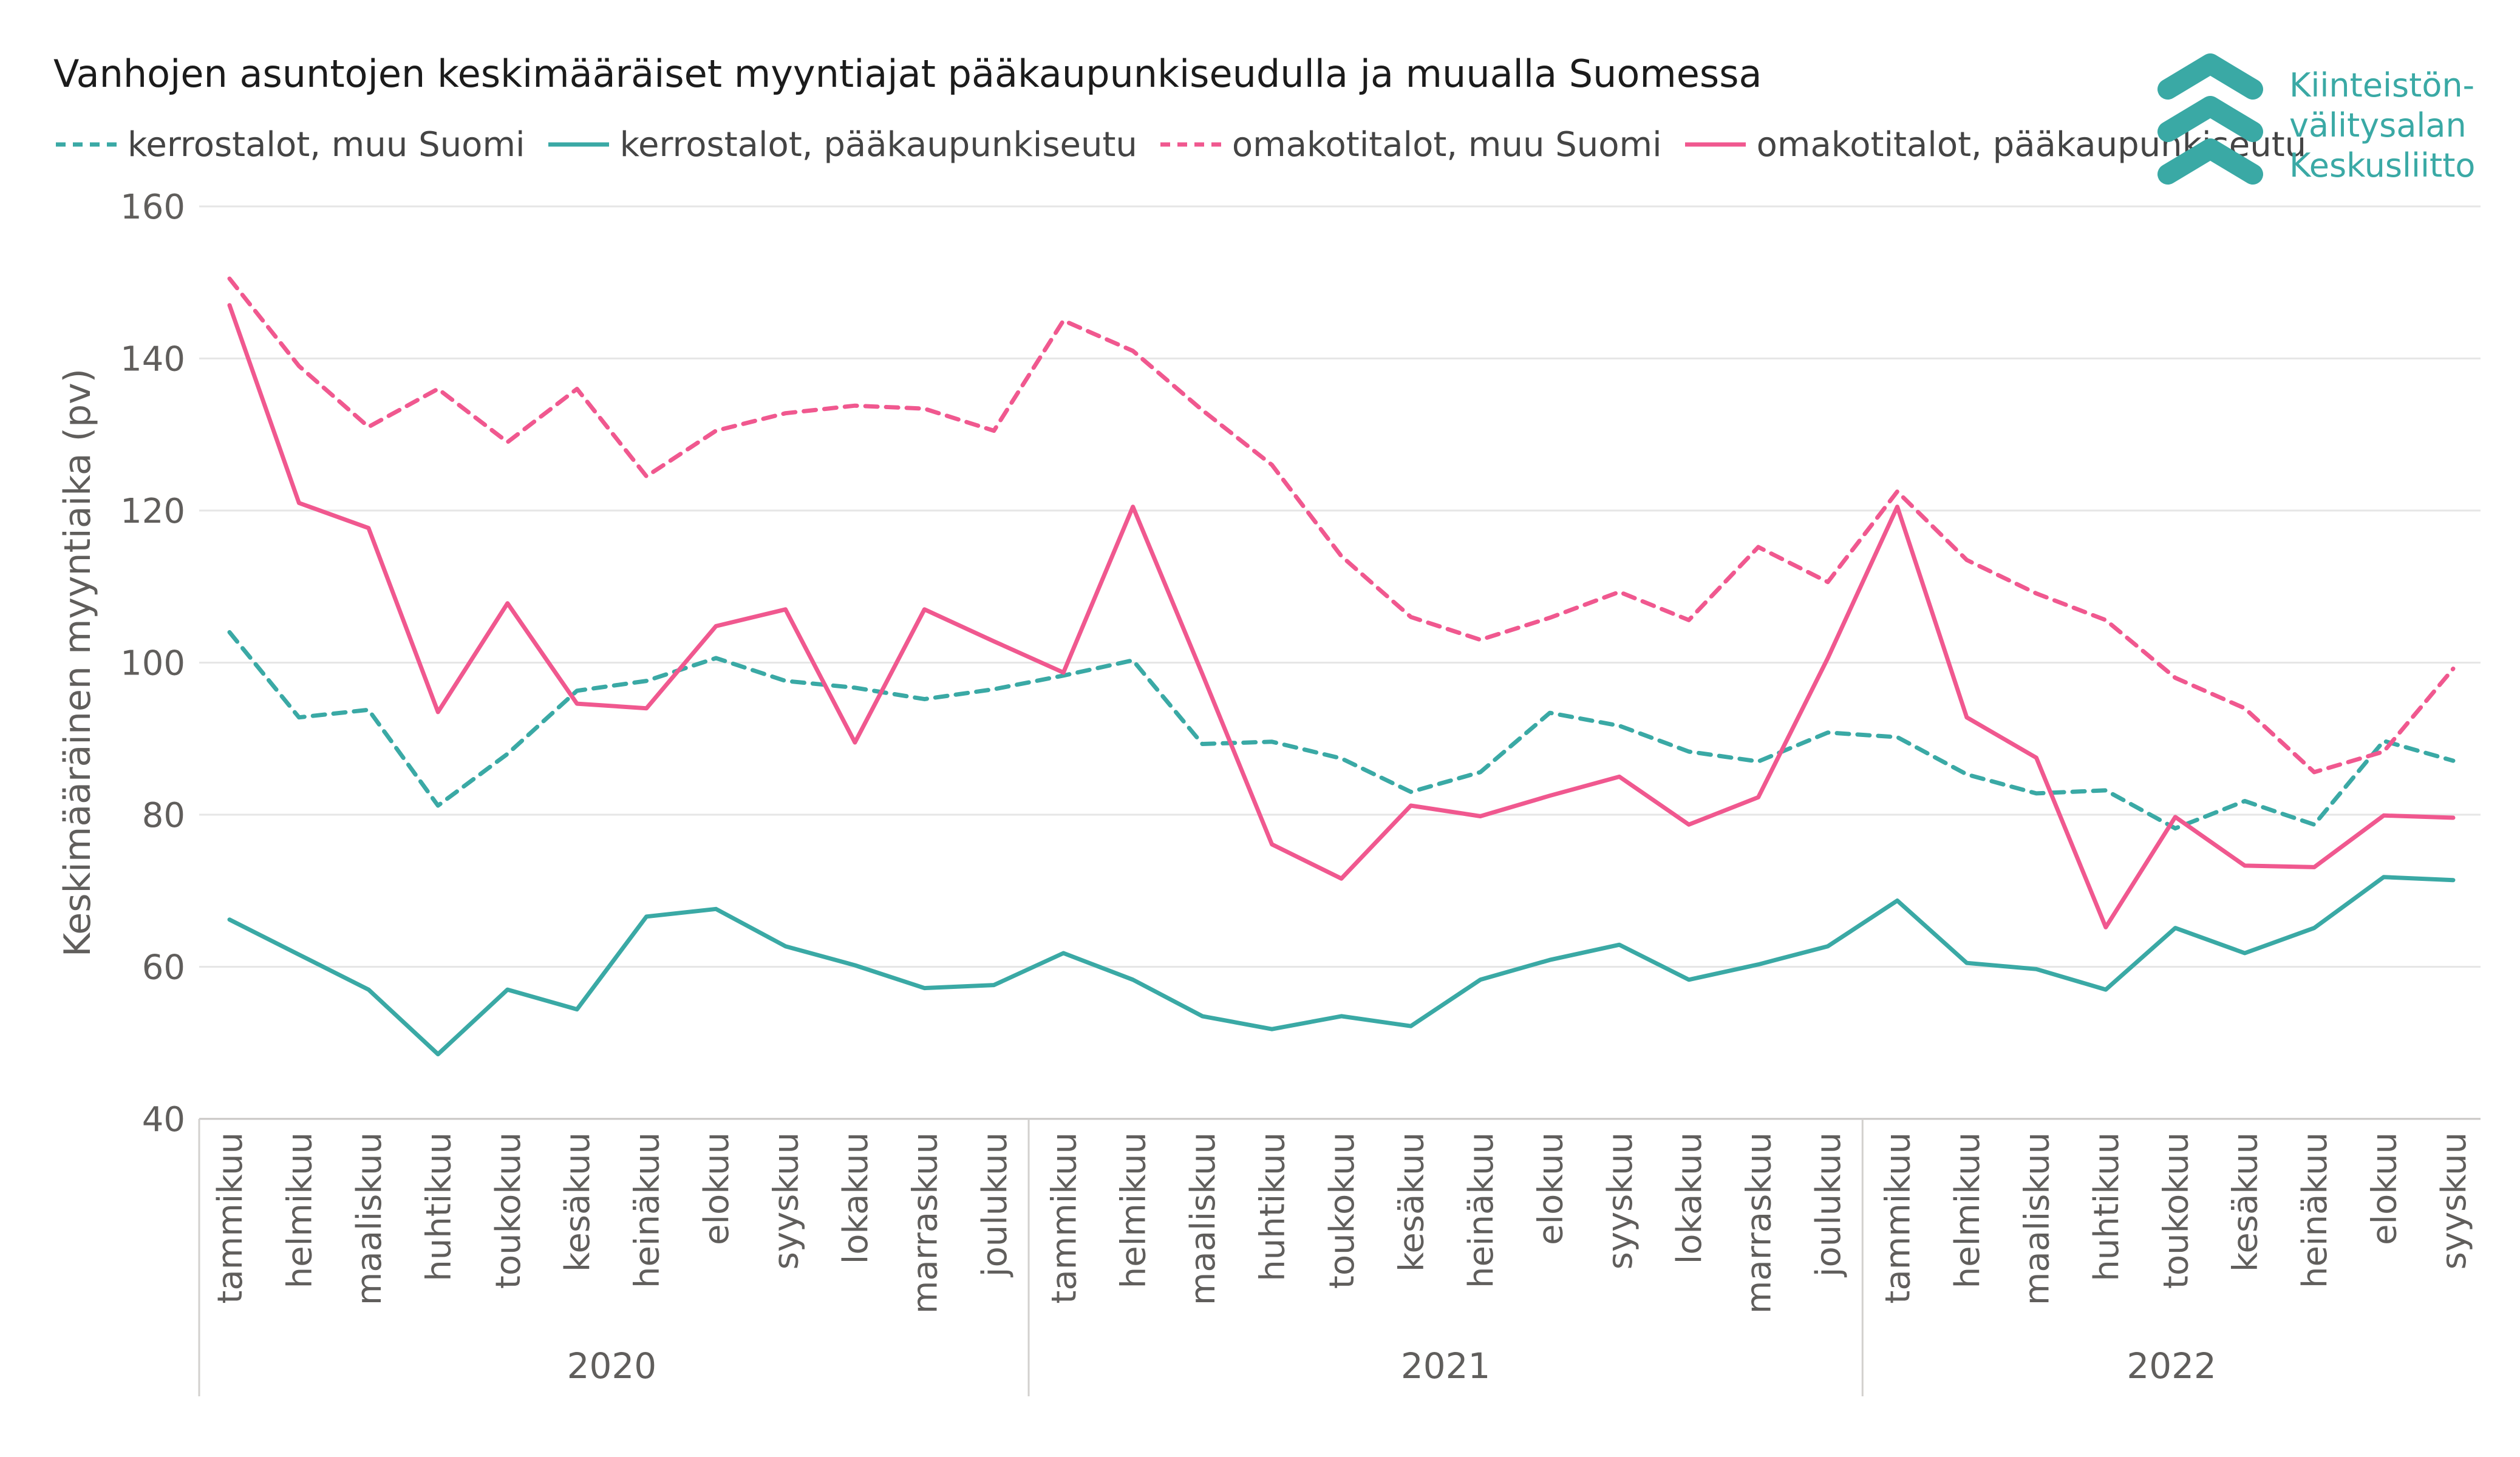  I want to click on y-axis-title: Keskimääräinen myyntiaika (pv), so click(77, 662).